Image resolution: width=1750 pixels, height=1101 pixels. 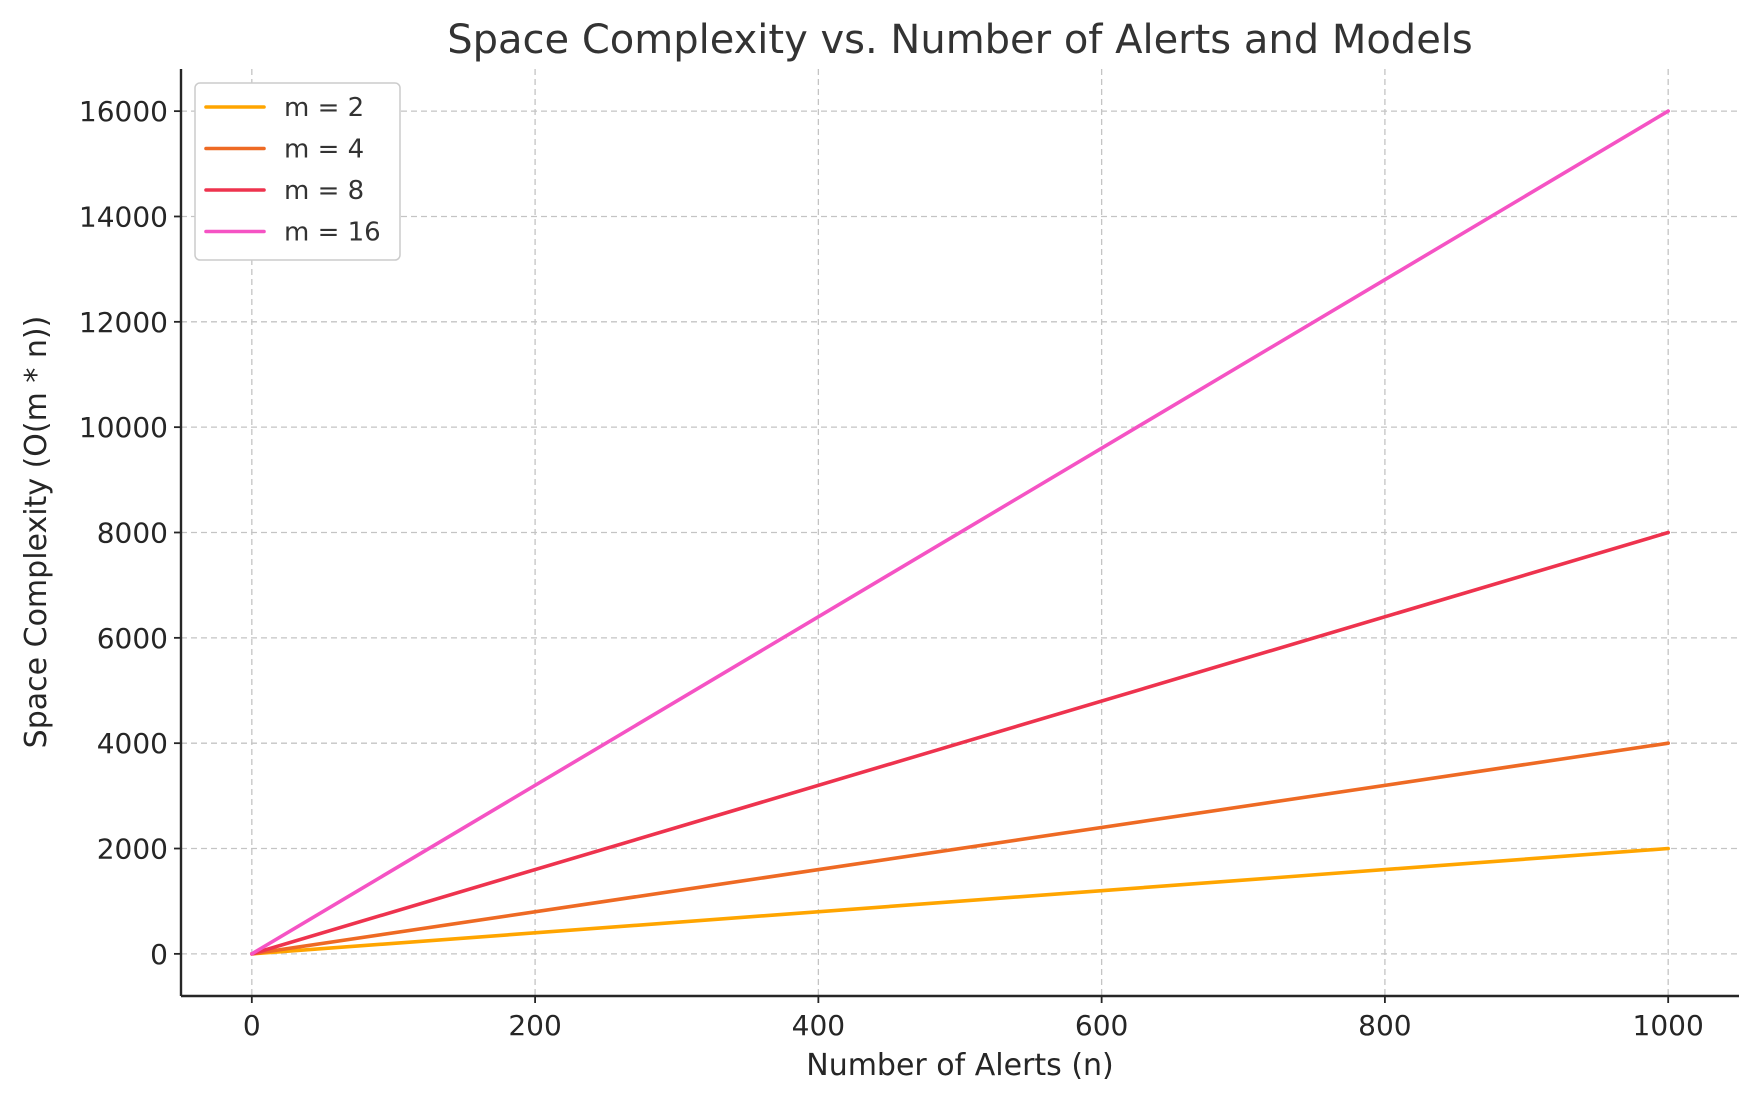 I want to click on y-tick-label: 4000, so click(x=132, y=743).